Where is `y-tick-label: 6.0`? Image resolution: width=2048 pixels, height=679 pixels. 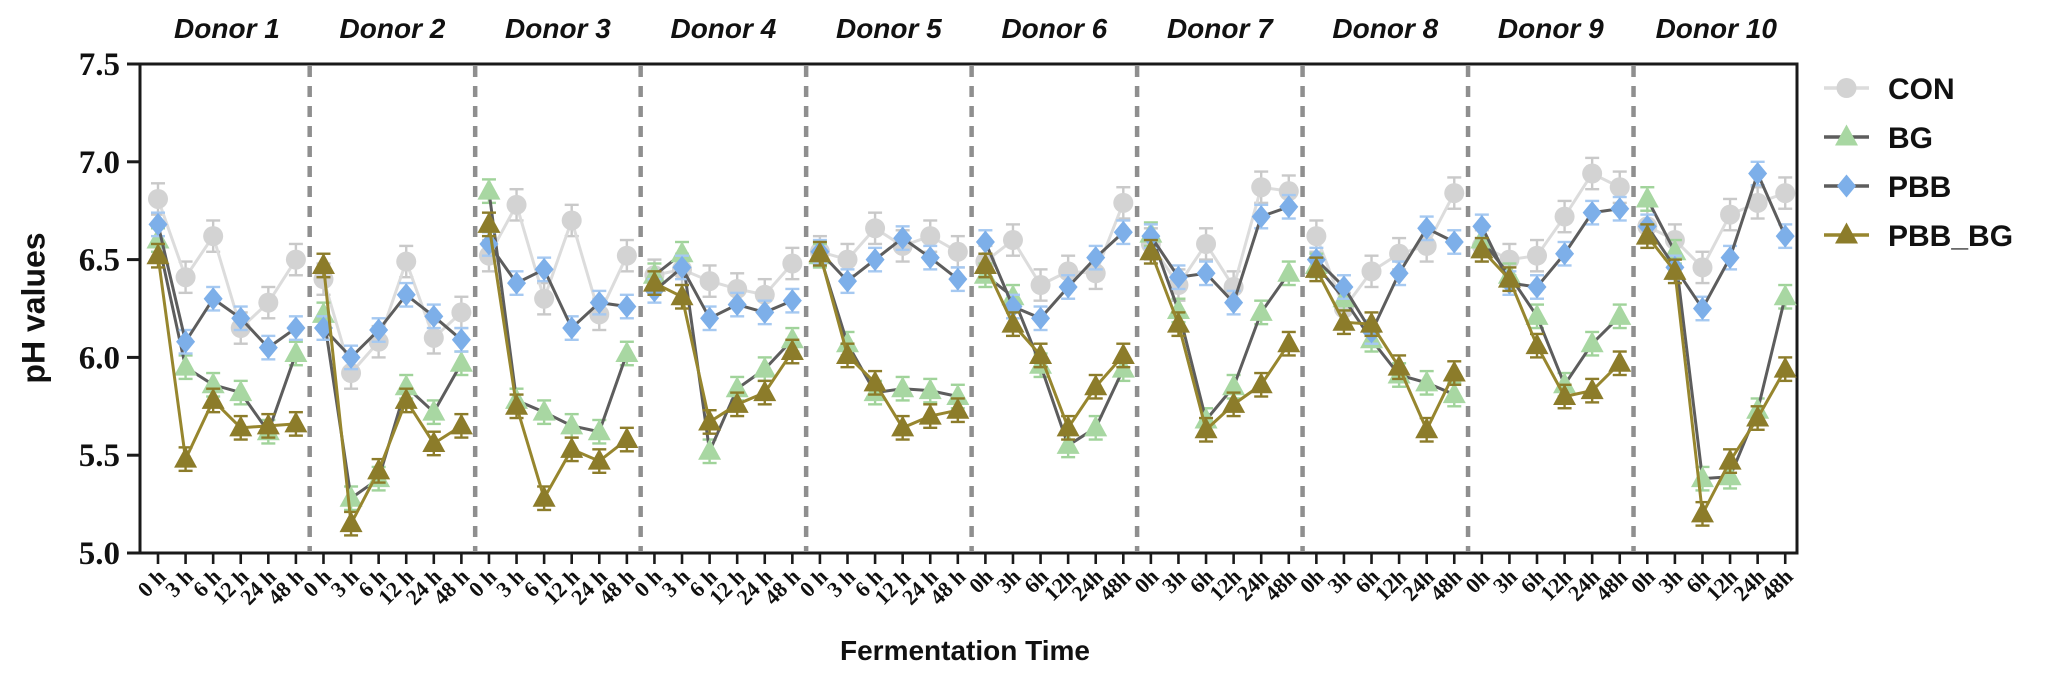 y-tick-label: 6.0 is located at coordinates (99, 358).